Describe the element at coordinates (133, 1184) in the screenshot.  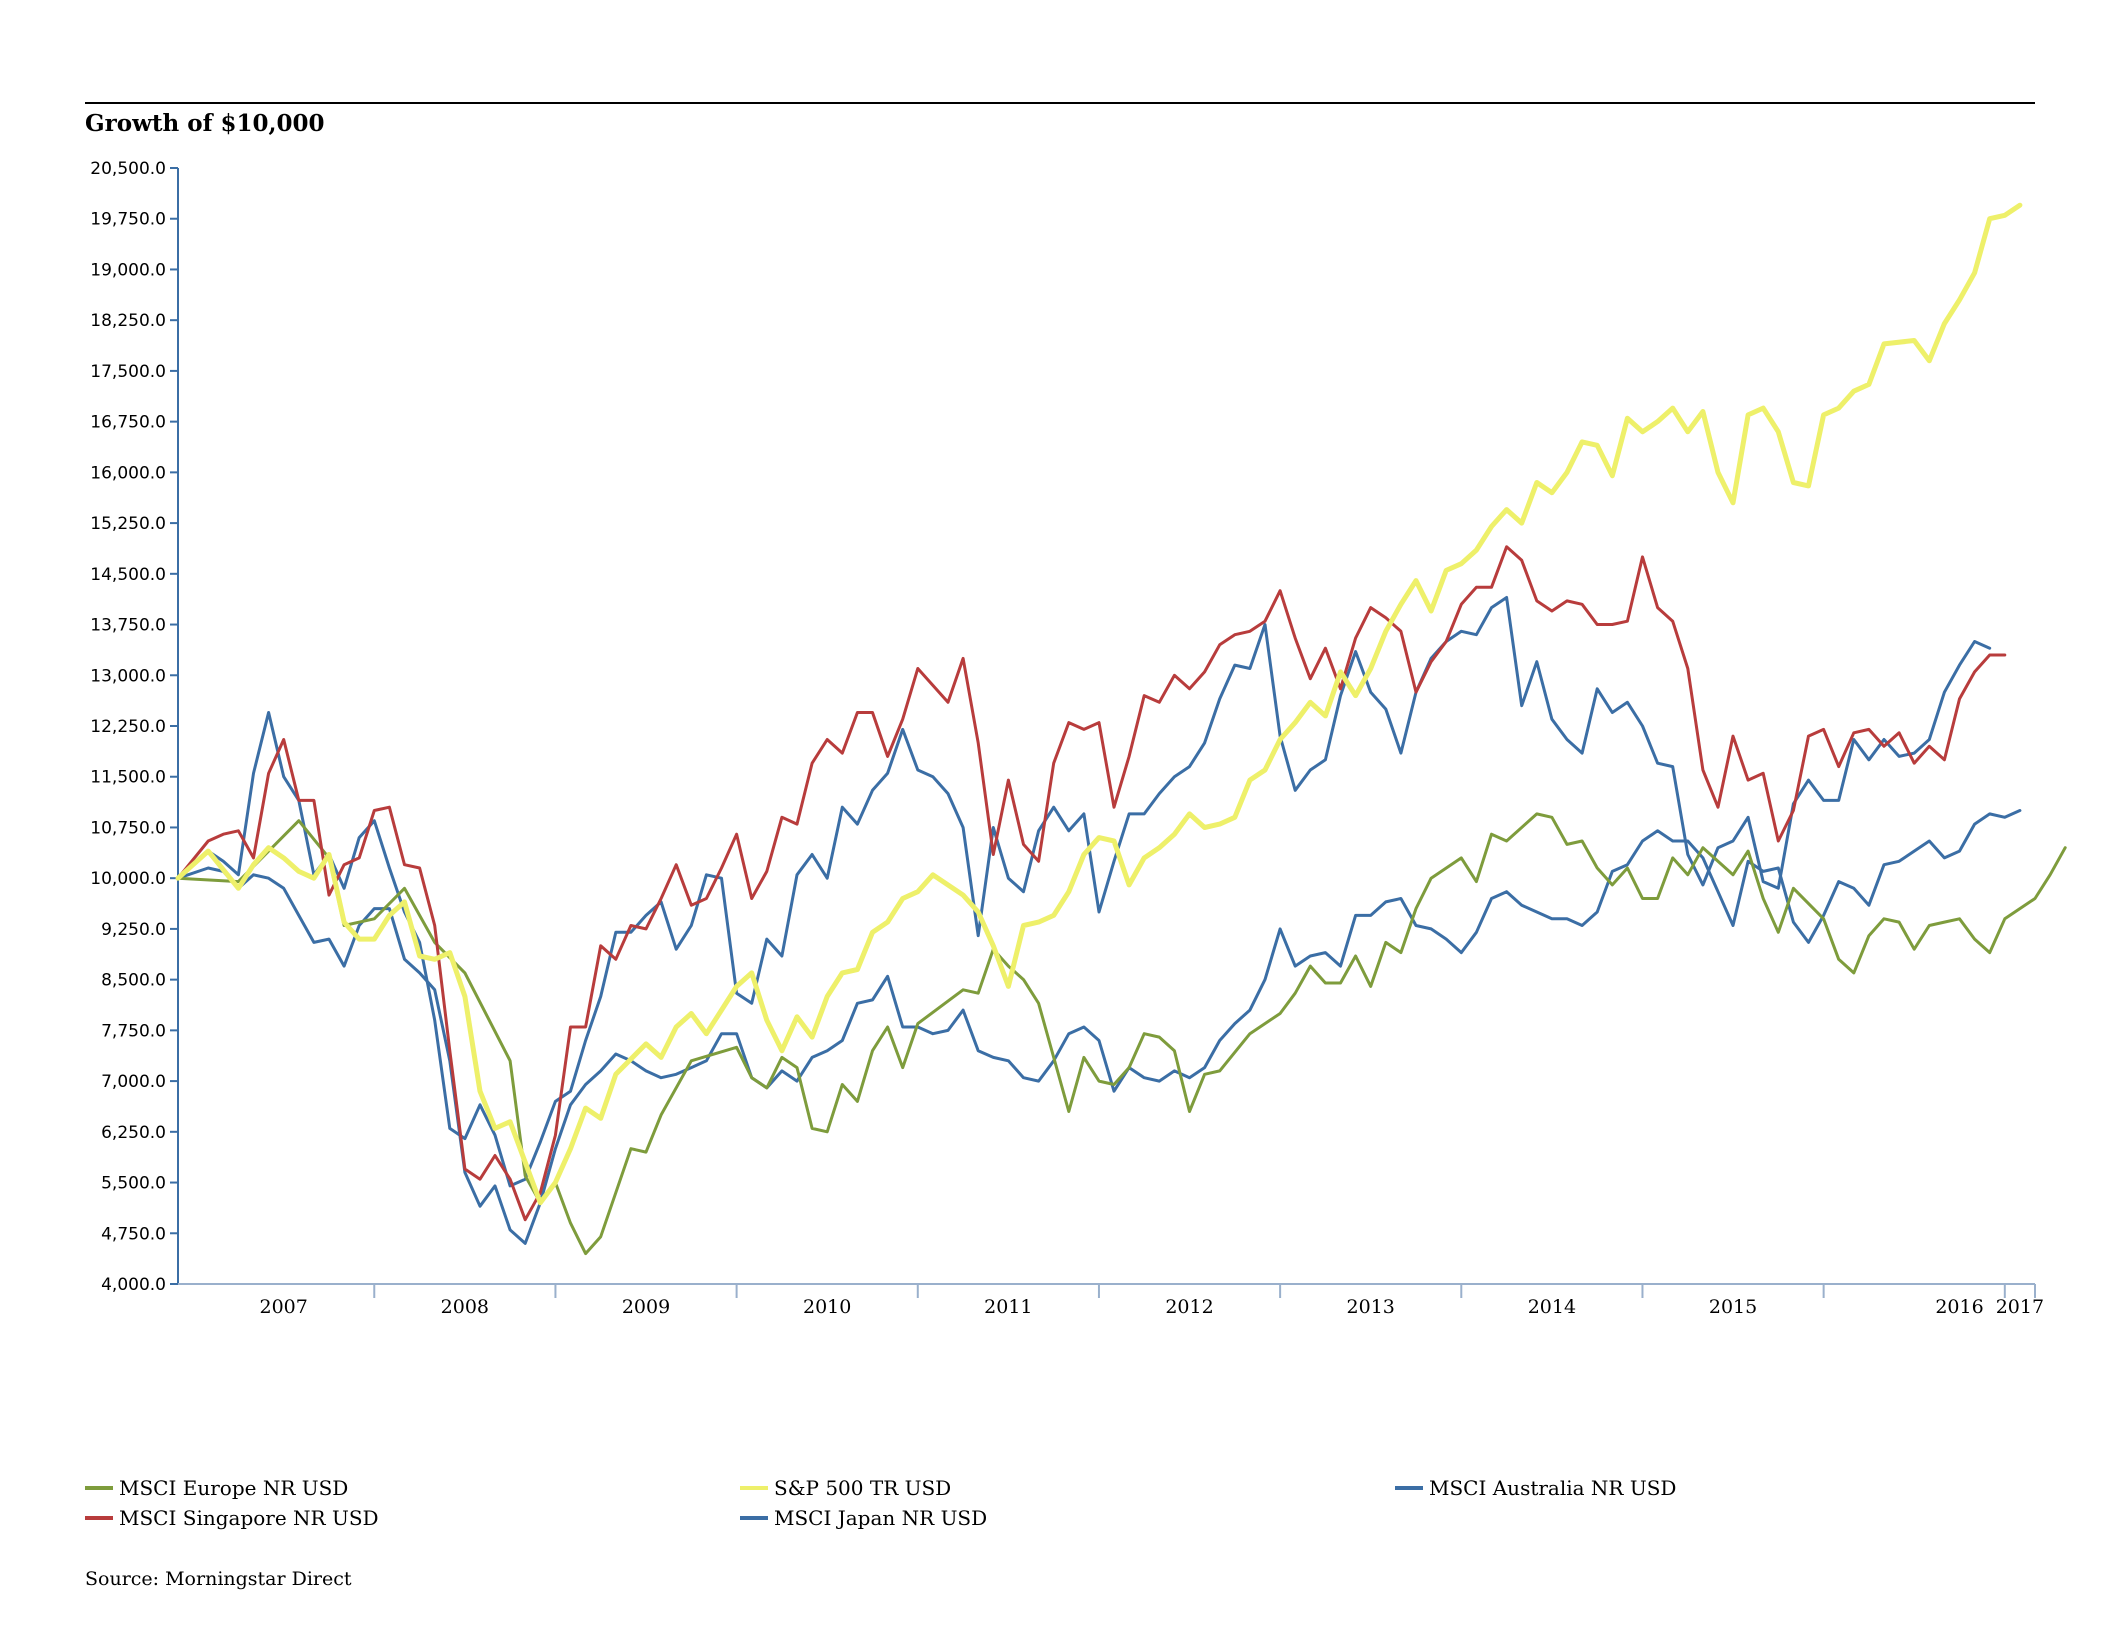
I see `y-tick-label: 5,500.0` at that location.